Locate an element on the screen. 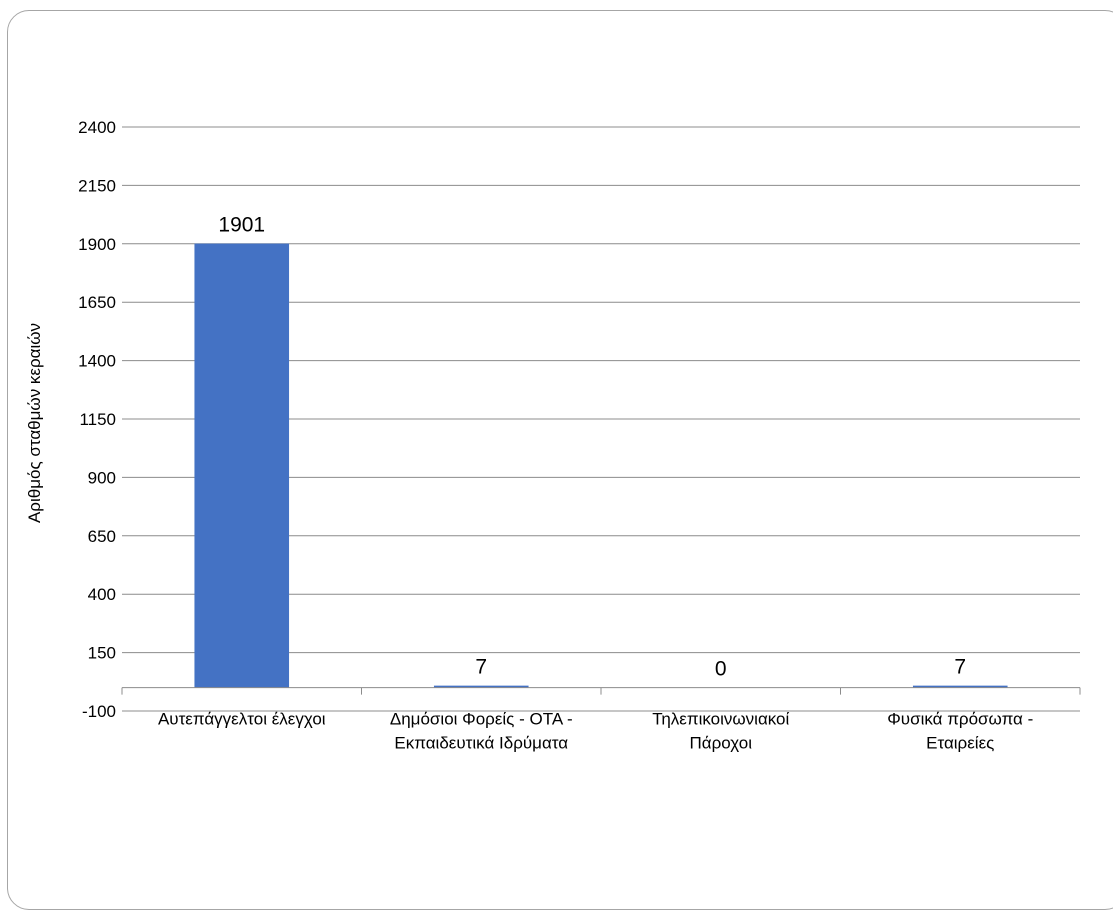 The height and width of the screenshot is (910, 1113). y-tick-label: 2150 is located at coordinates (97, 185).